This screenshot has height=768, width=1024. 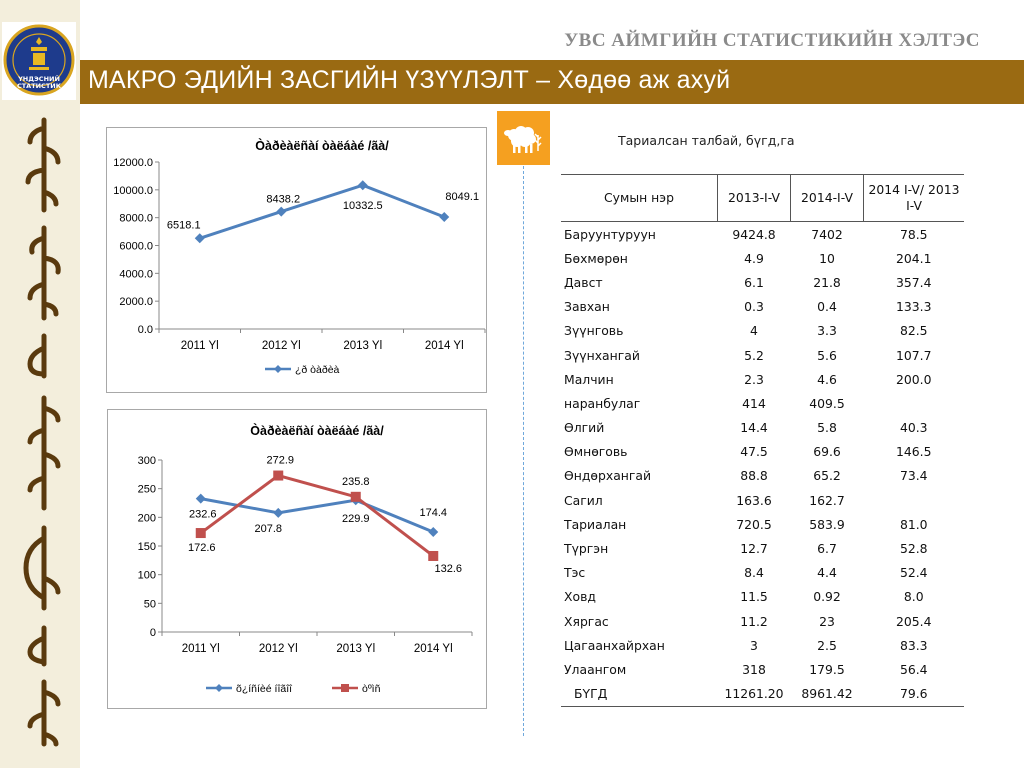 I want to click on table-row: Зүүнговь 4 3.3 82.5, so click(x=762, y=331).